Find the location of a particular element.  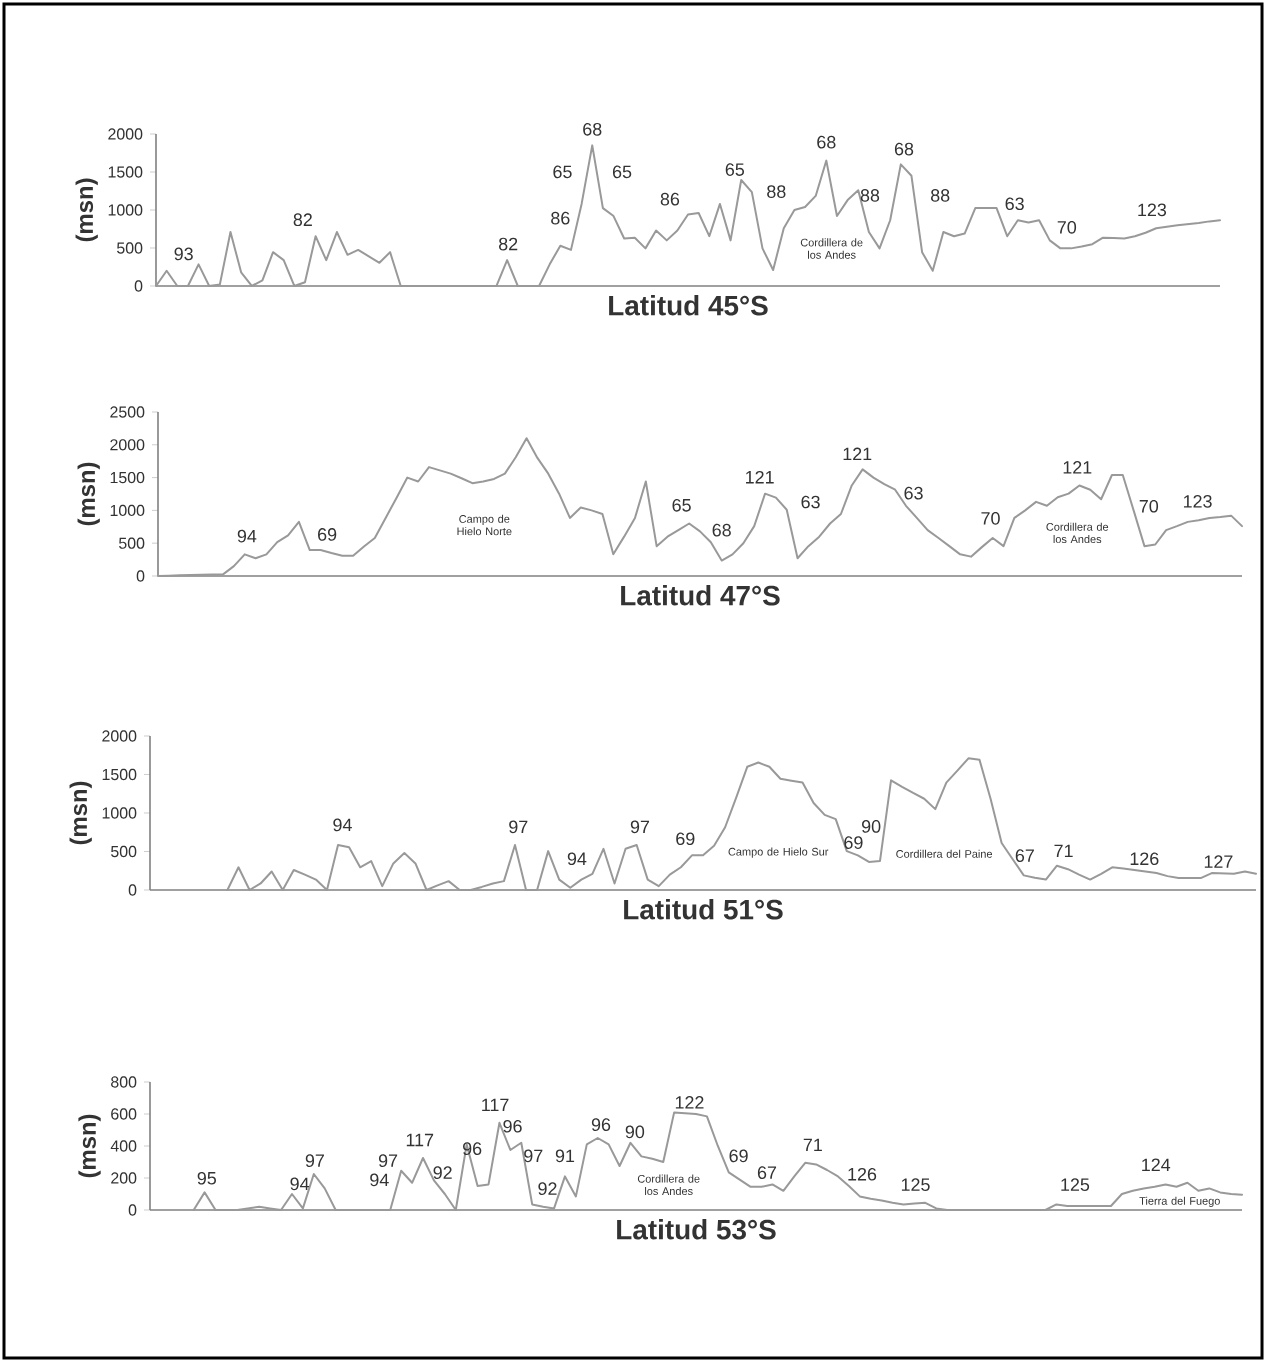

x-axis-title: Latitud 51°S is located at coordinates (703, 909).